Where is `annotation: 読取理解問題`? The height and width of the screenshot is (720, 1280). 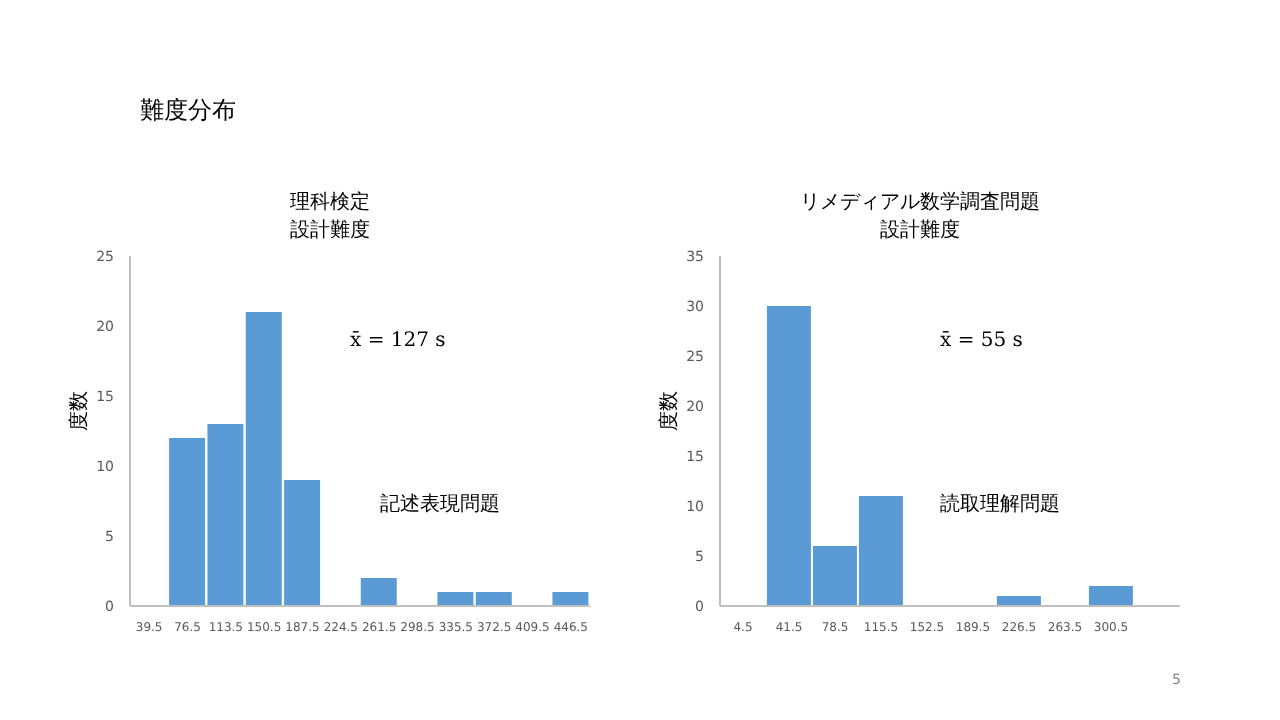
annotation: 読取理解問題 is located at coordinates (1000, 504).